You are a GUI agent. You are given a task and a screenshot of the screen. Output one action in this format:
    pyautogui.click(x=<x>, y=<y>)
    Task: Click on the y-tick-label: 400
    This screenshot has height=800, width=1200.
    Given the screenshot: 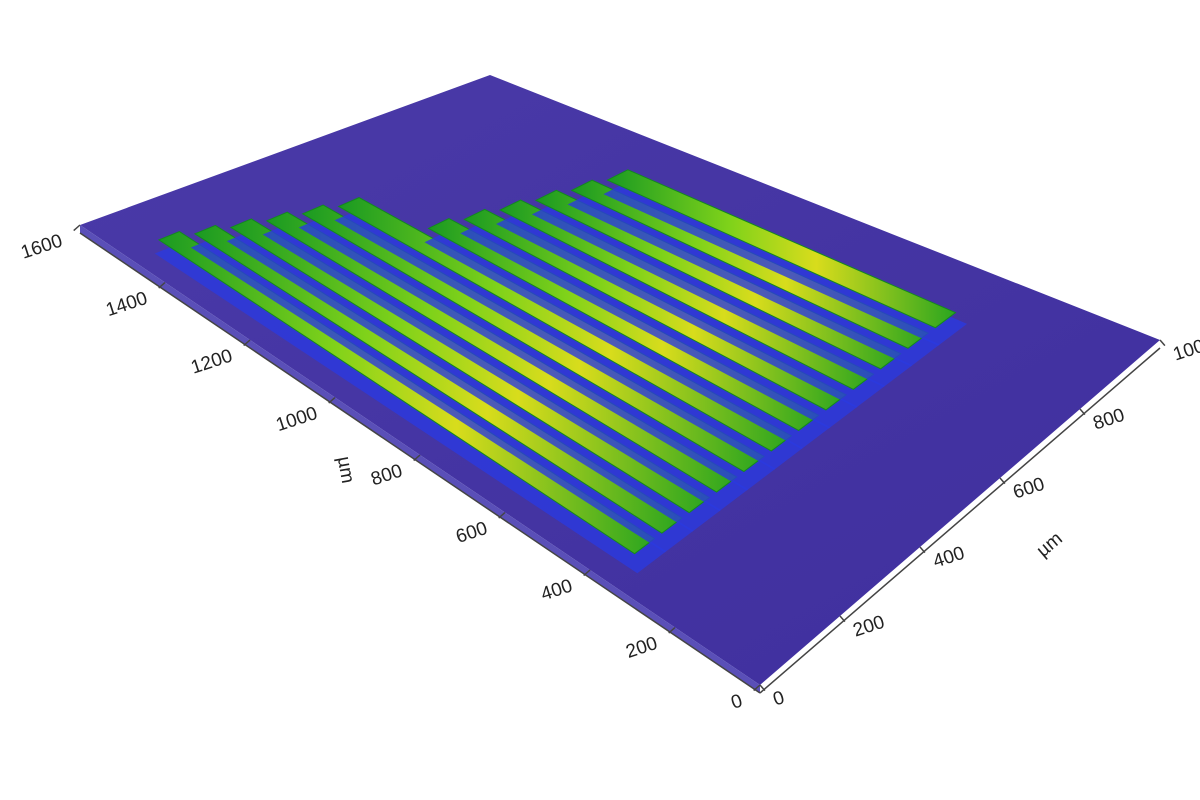 What is the action you would take?
    pyautogui.click(x=556, y=591)
    